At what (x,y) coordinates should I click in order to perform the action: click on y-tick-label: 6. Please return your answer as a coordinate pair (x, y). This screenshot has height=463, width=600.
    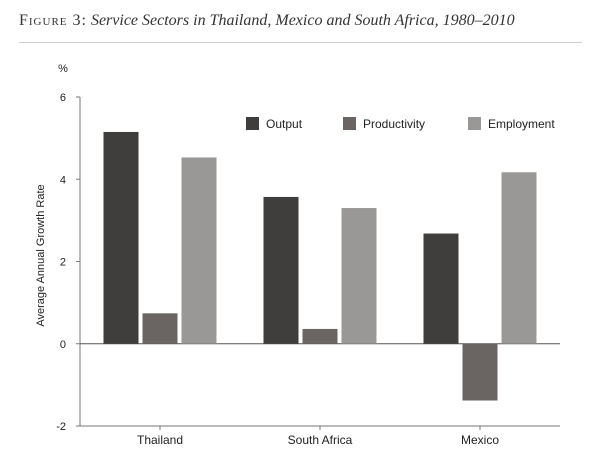
    Looking at the image, I should click on (63, 98).